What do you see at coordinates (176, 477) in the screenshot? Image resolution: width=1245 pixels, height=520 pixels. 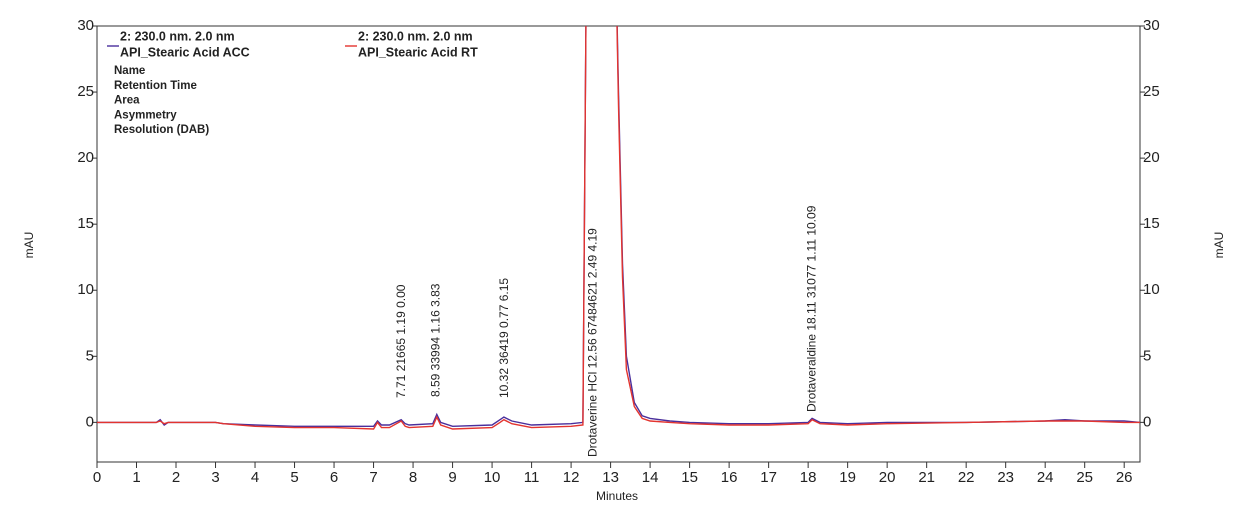 I see `x-tick-label: 2` at bounding box center [176, 477].